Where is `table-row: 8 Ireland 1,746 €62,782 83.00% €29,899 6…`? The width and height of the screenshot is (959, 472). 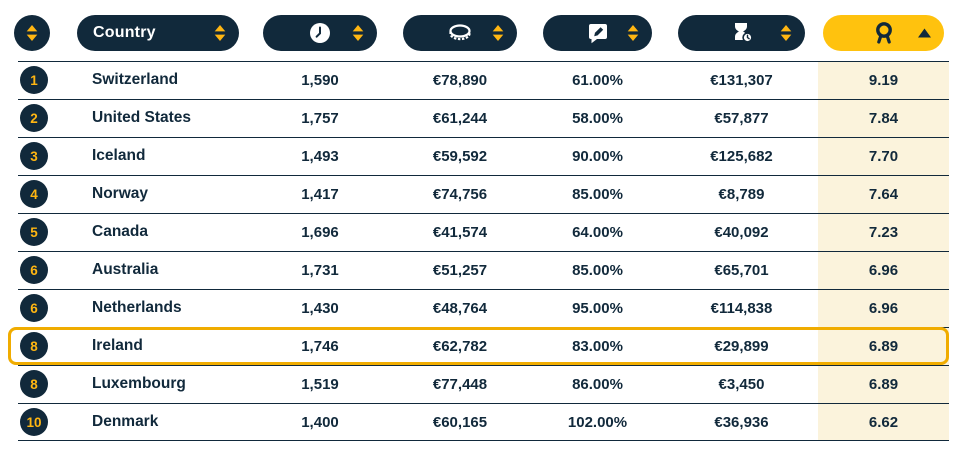
table-row: 8 Ireland 1,746 €62,782 83.00% €29,899 6… is located at coordinates (478, 346).